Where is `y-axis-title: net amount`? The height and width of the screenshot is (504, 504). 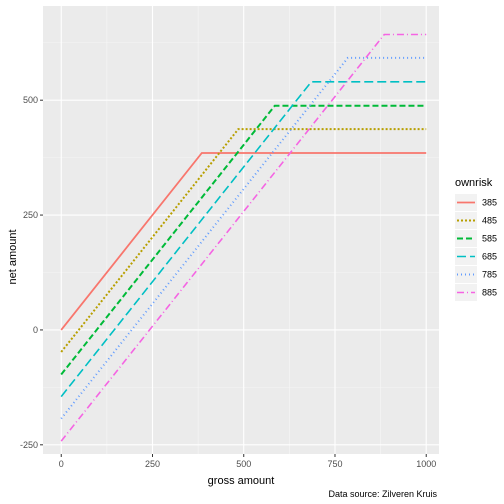
y-axis-title: net amount is located at coordinates (13, 256).